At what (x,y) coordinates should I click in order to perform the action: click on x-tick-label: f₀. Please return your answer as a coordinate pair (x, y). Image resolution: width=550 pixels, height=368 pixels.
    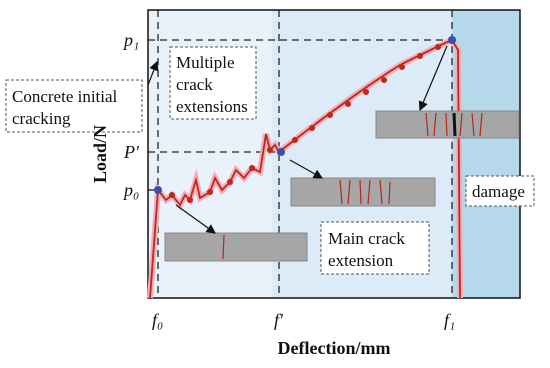
    Looking at the image, I should click on (157, 320).